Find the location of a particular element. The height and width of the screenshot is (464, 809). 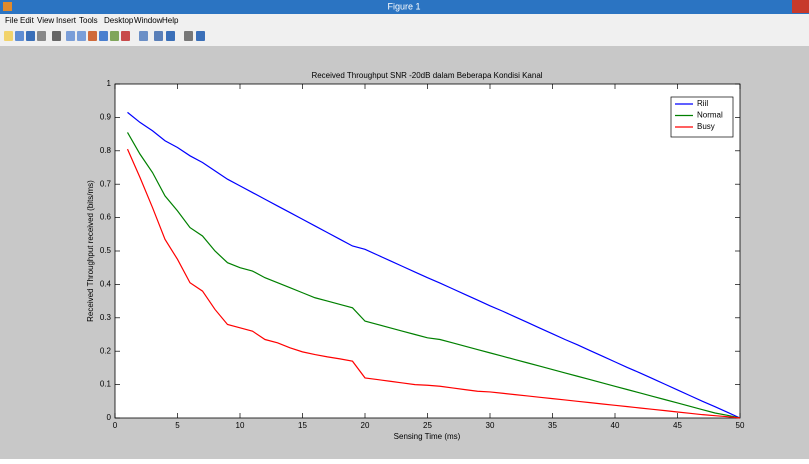

menu-items: File Edit View Insert Tools Desktop Window Help is located at coordinates (92, 20).